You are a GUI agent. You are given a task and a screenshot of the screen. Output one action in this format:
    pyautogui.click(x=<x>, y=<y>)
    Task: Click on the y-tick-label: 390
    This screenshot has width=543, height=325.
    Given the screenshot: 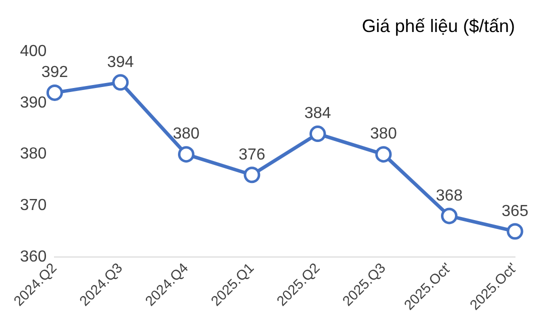 What is the action you would take?
    pyautogui.click(x=33, y=103)
    